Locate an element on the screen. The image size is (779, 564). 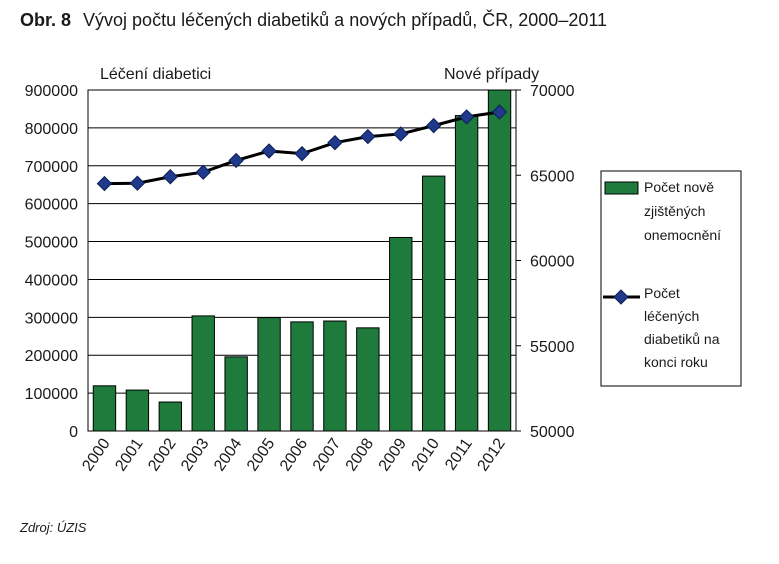
right-tick-label: 70000 is located at coordinates (552, 91).